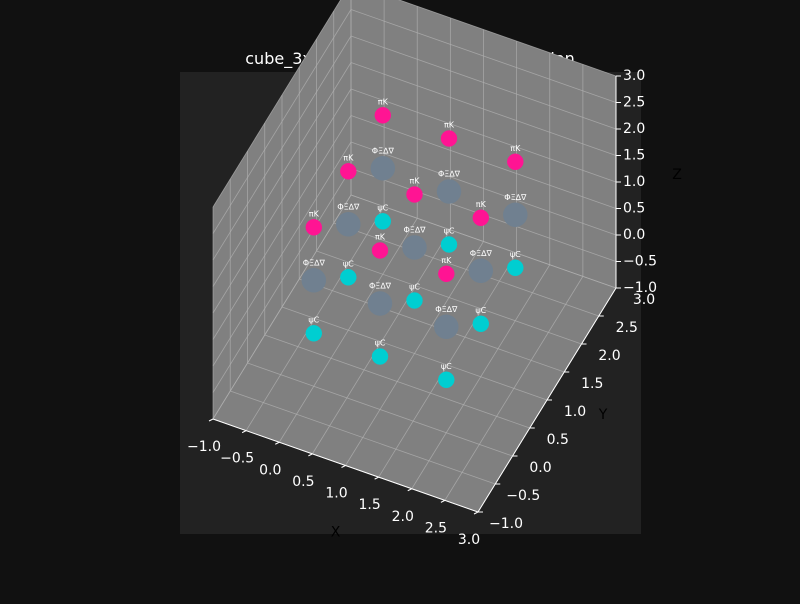 The image size is (800, 604). I want to click on x-tick-label: 2.0, so click(403, 517).